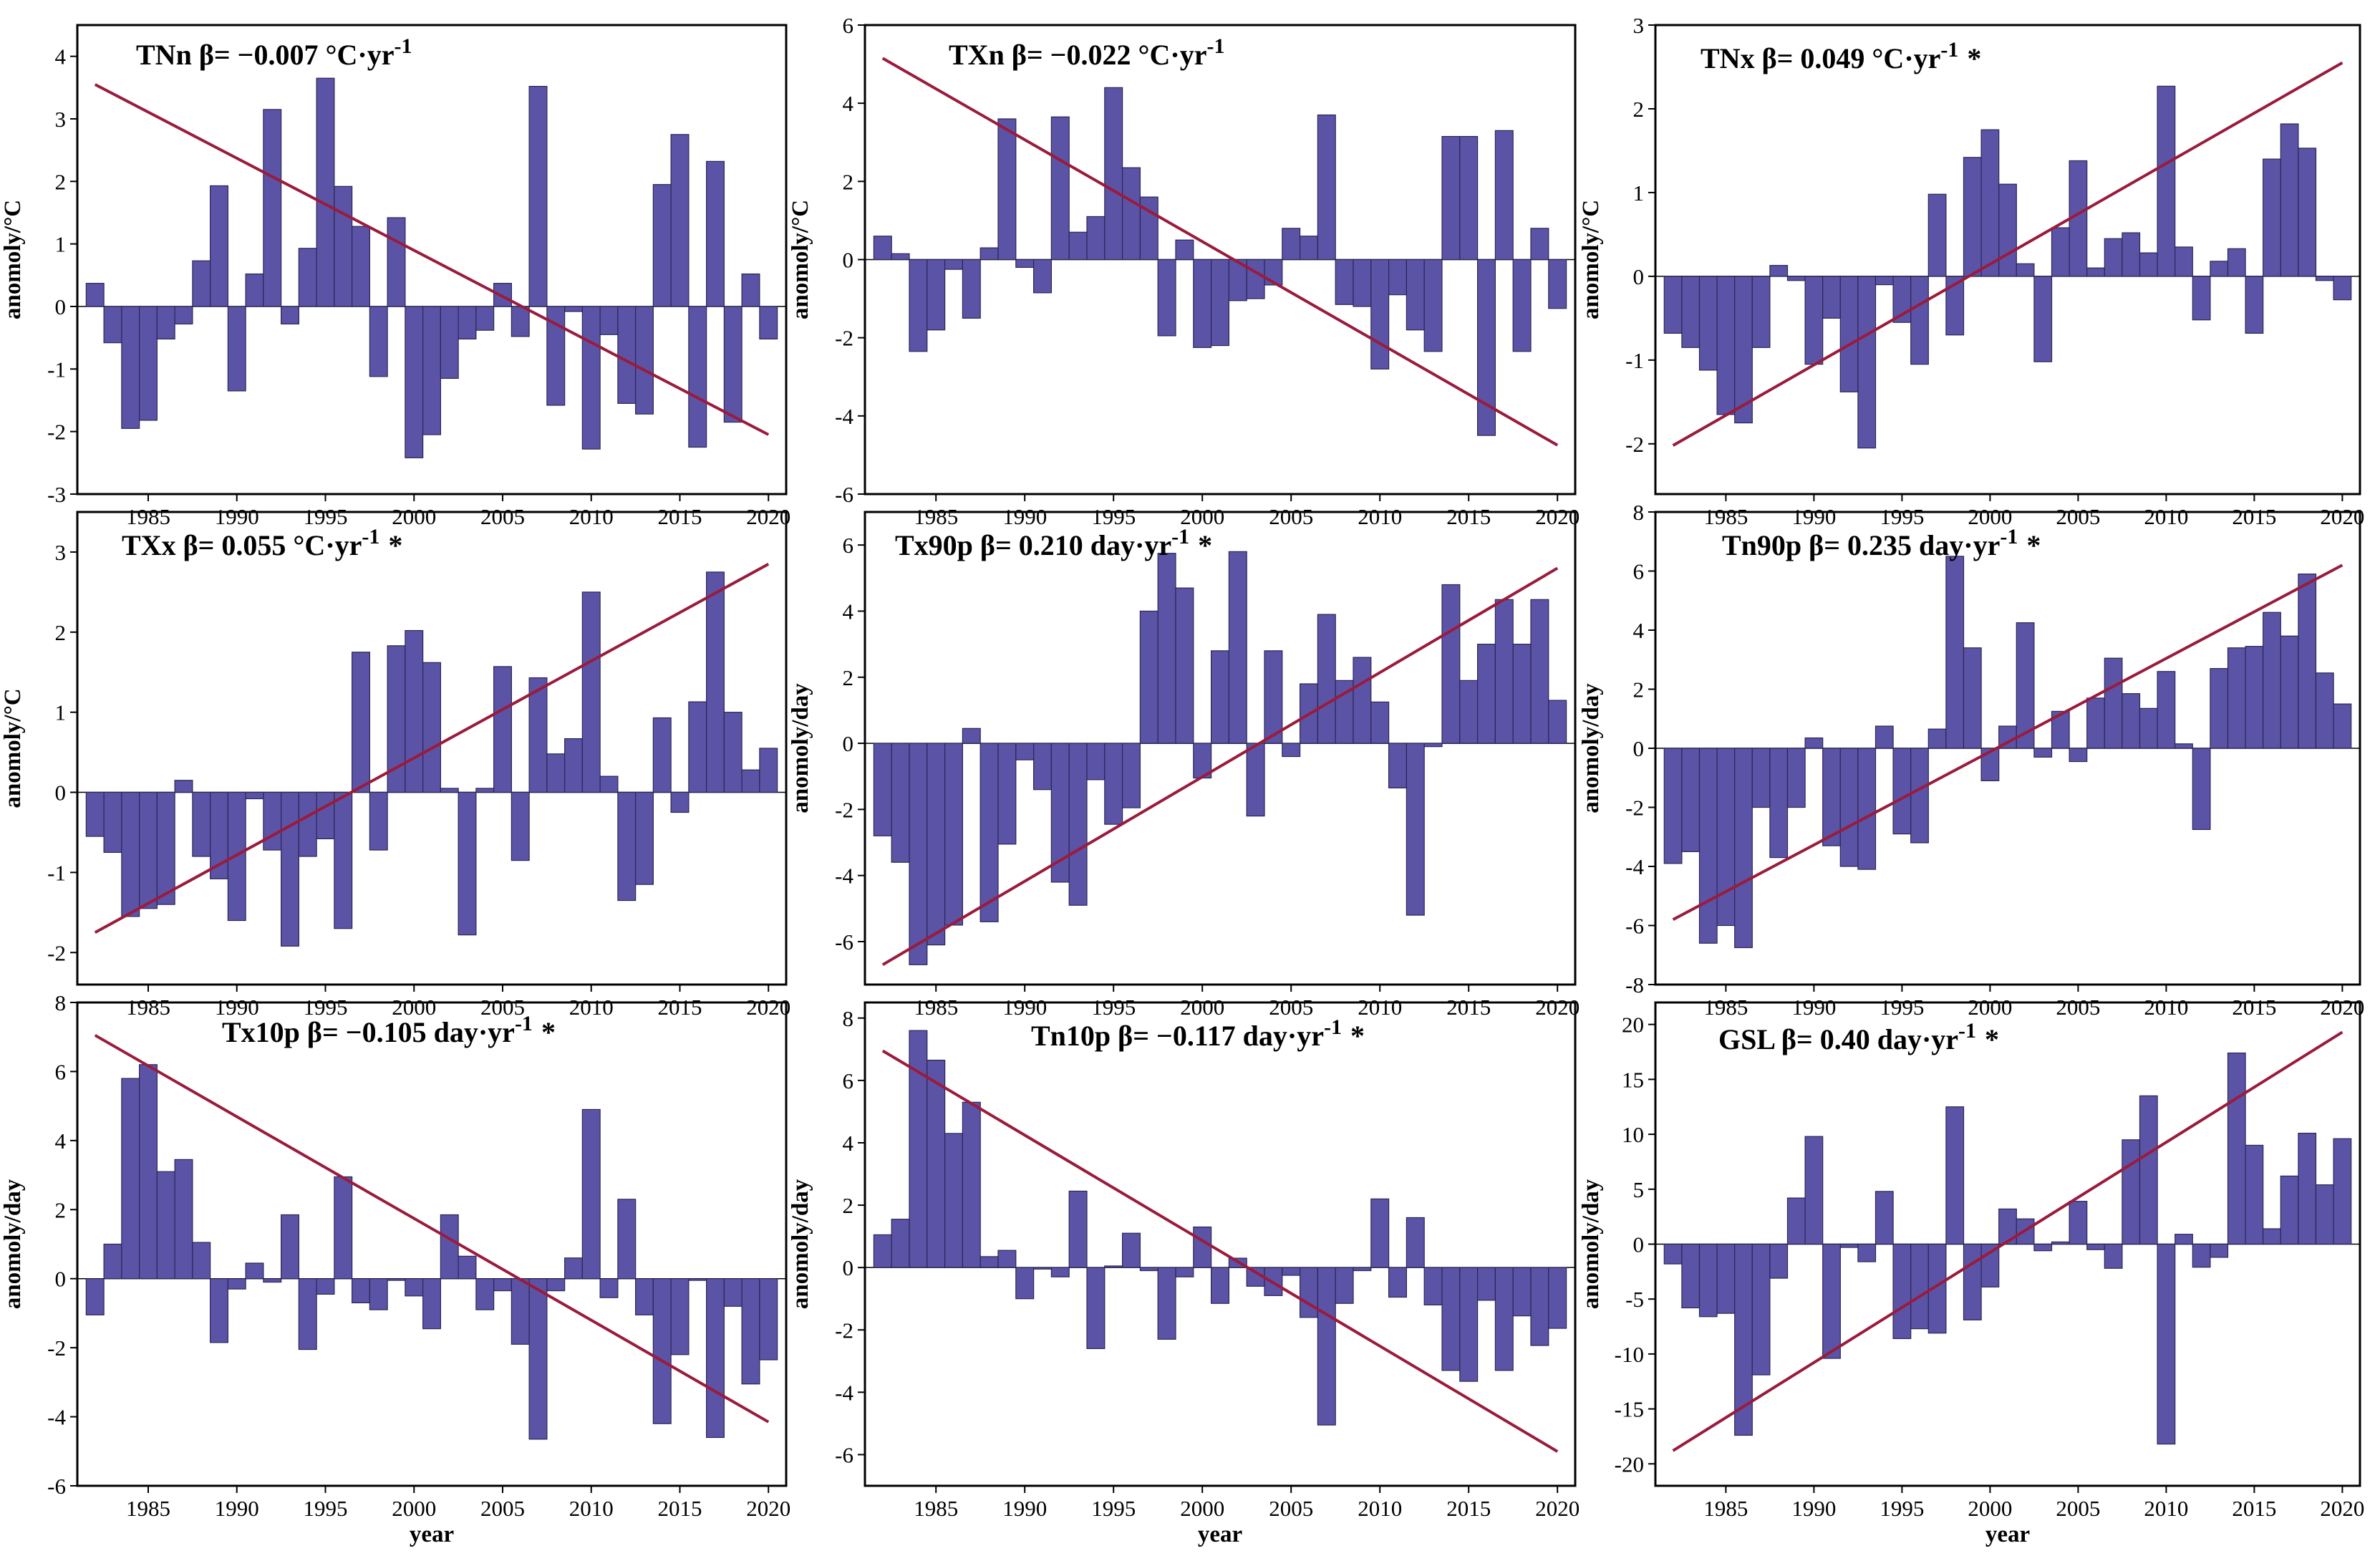 This screenshot has width=2380, height=1566. I want to click on bar-2002, so click(2025, 1231).